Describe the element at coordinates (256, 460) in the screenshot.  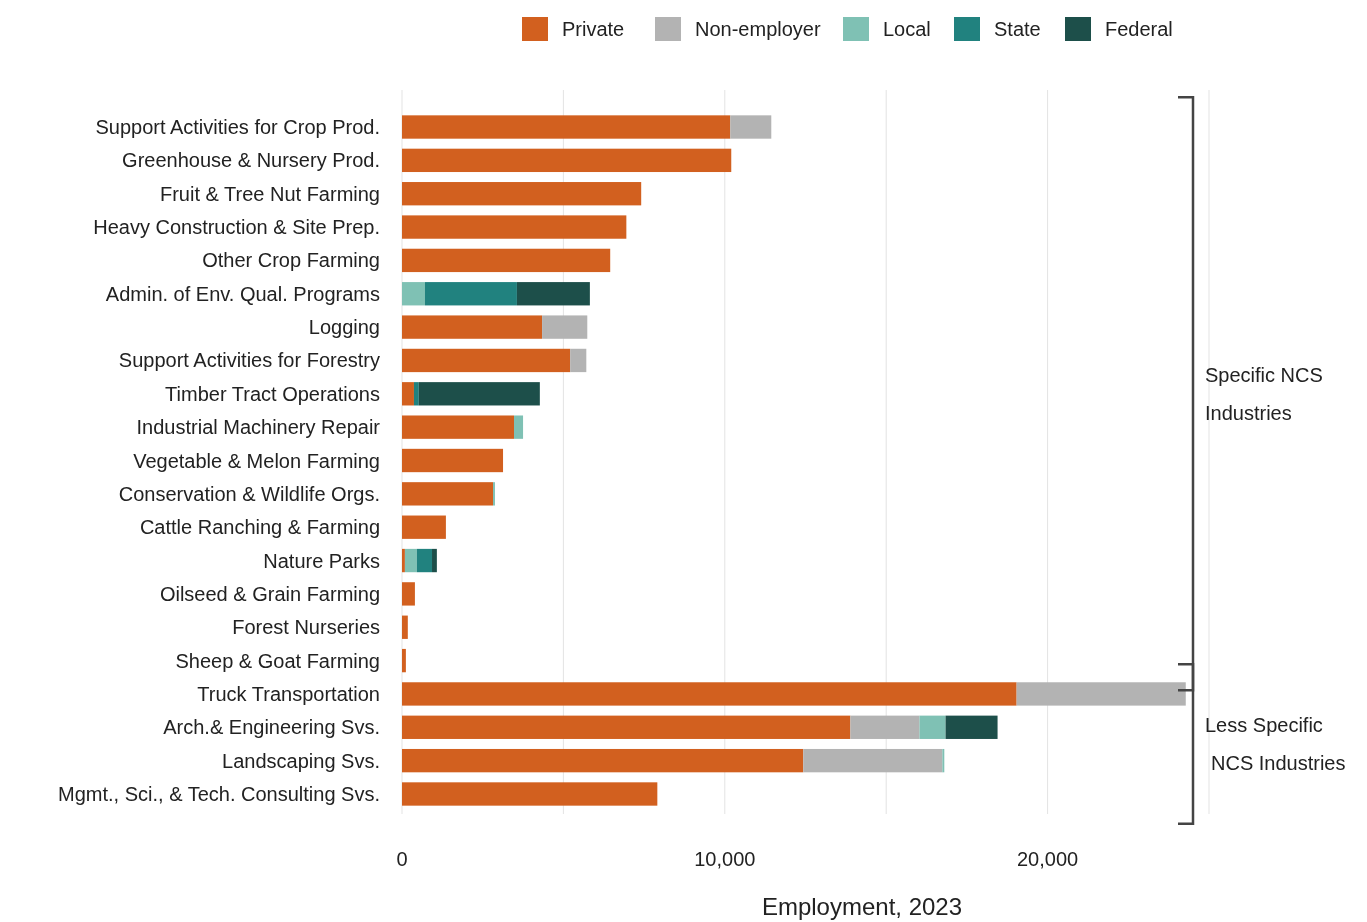
I see `y-tick-label: Vegetable & Melon Farming` at that location.